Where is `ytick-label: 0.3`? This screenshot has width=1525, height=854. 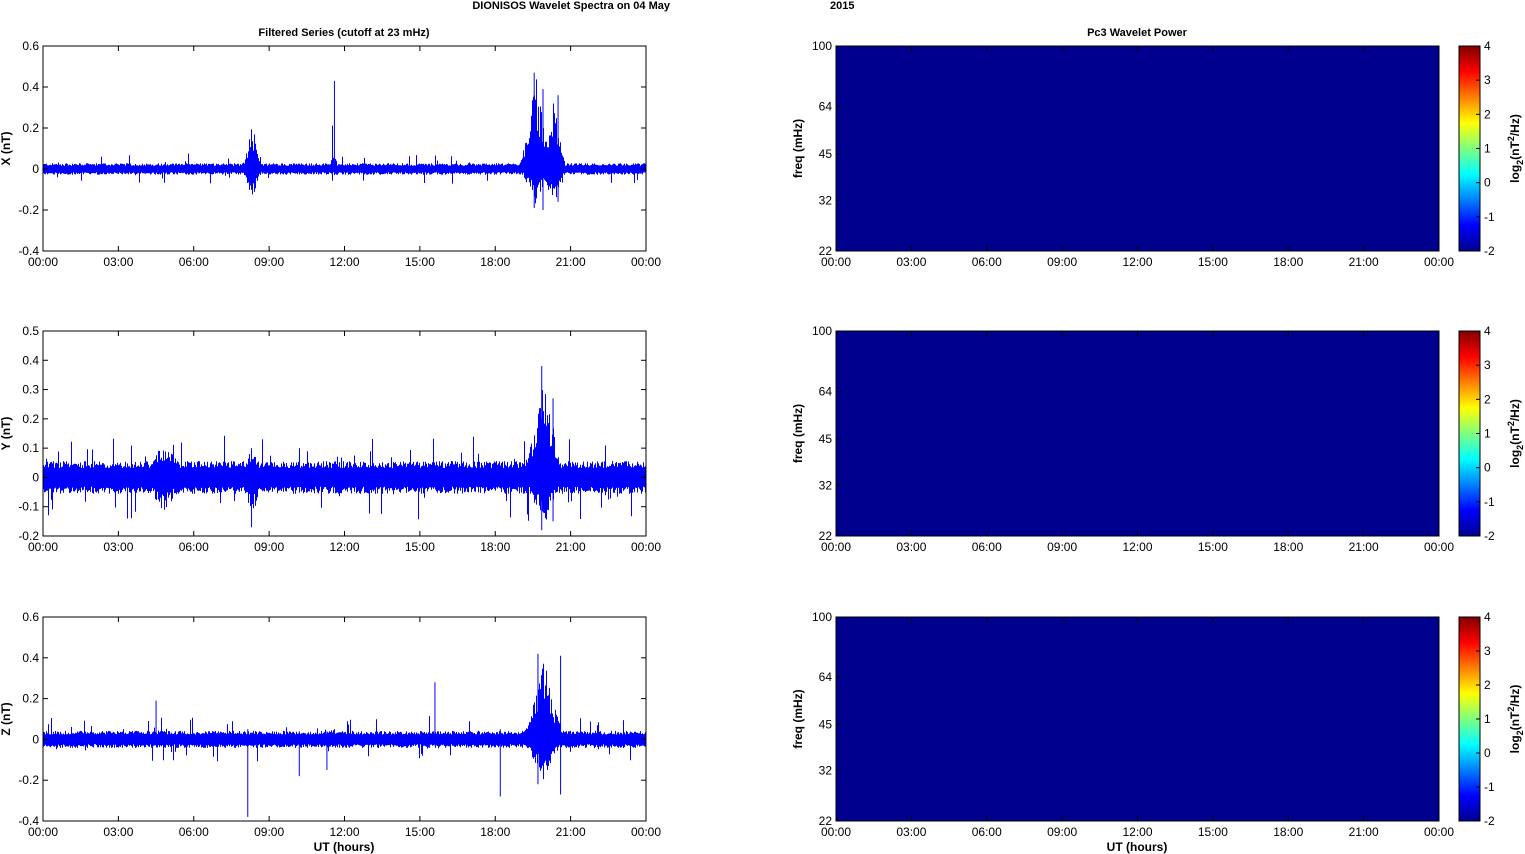
ytick-label: 0.3 is located at coordinates (30, 390).